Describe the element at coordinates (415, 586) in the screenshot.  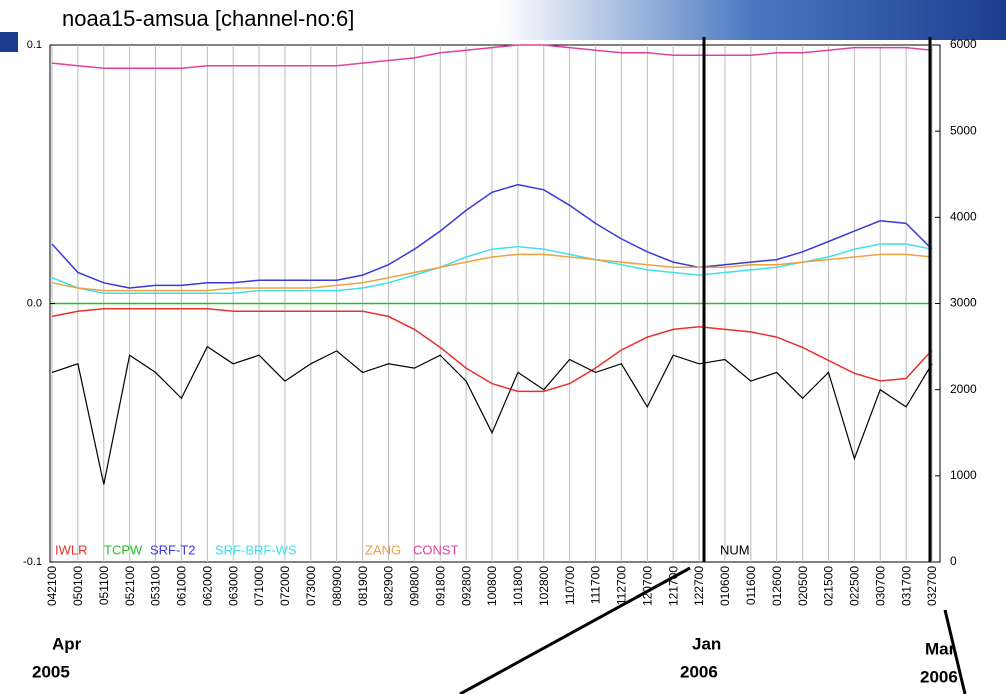
I see `x-tick-label: 090800` at that location.